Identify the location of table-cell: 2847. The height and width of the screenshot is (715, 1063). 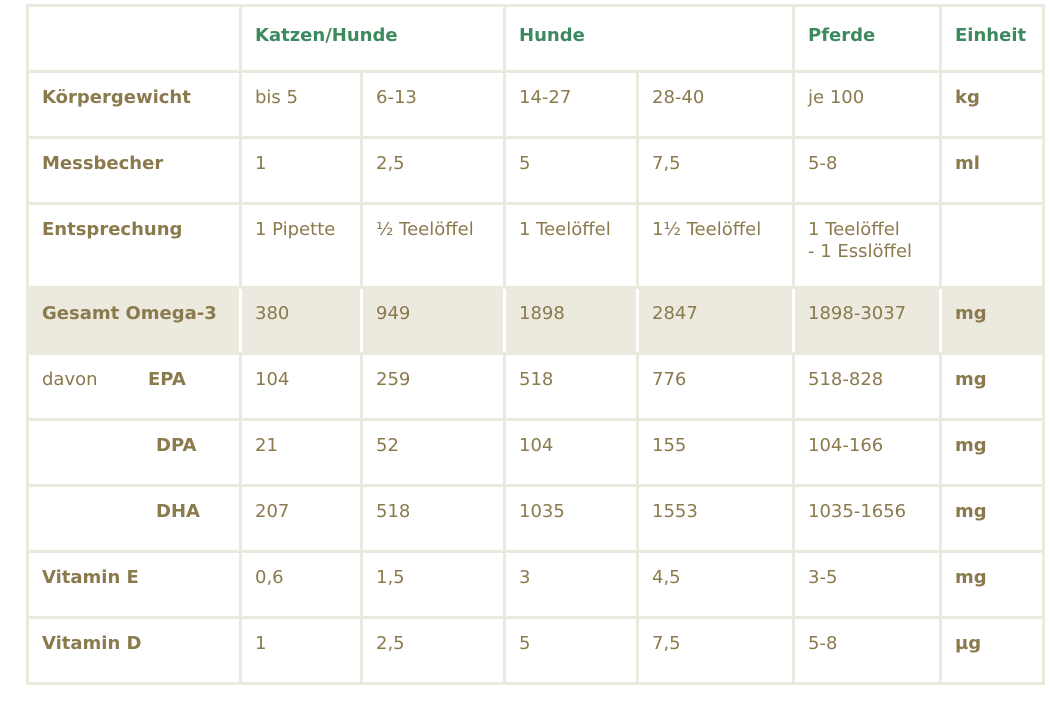
(715, 320).